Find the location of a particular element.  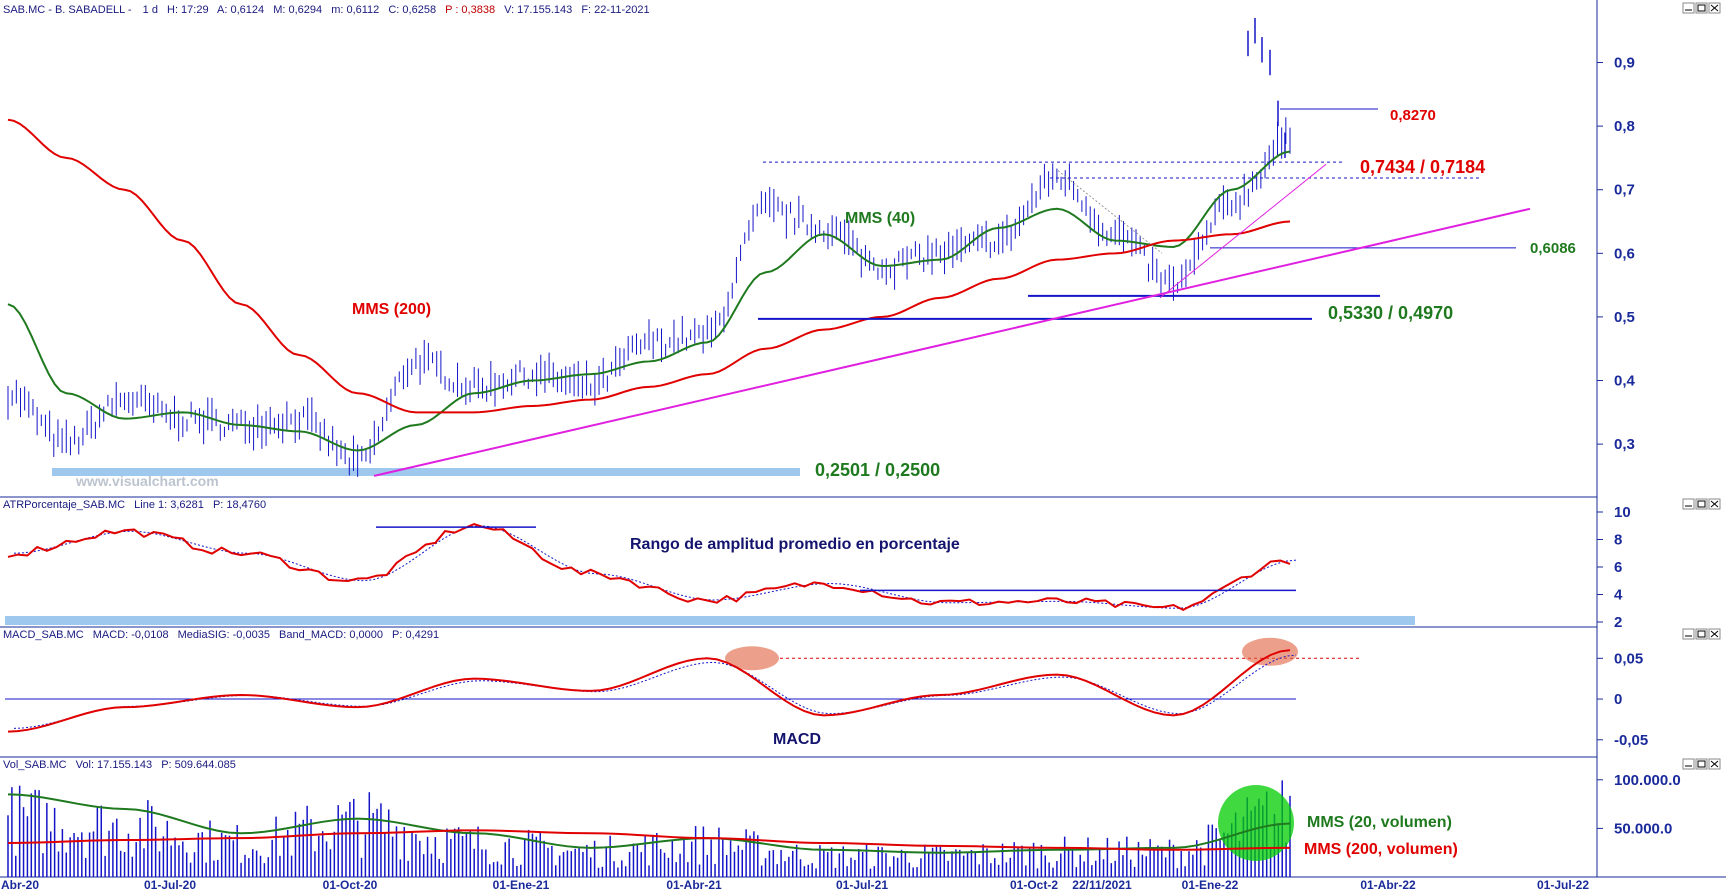

x-tick-label: 01-Ene-22 is located at coordinates (1210, 885).